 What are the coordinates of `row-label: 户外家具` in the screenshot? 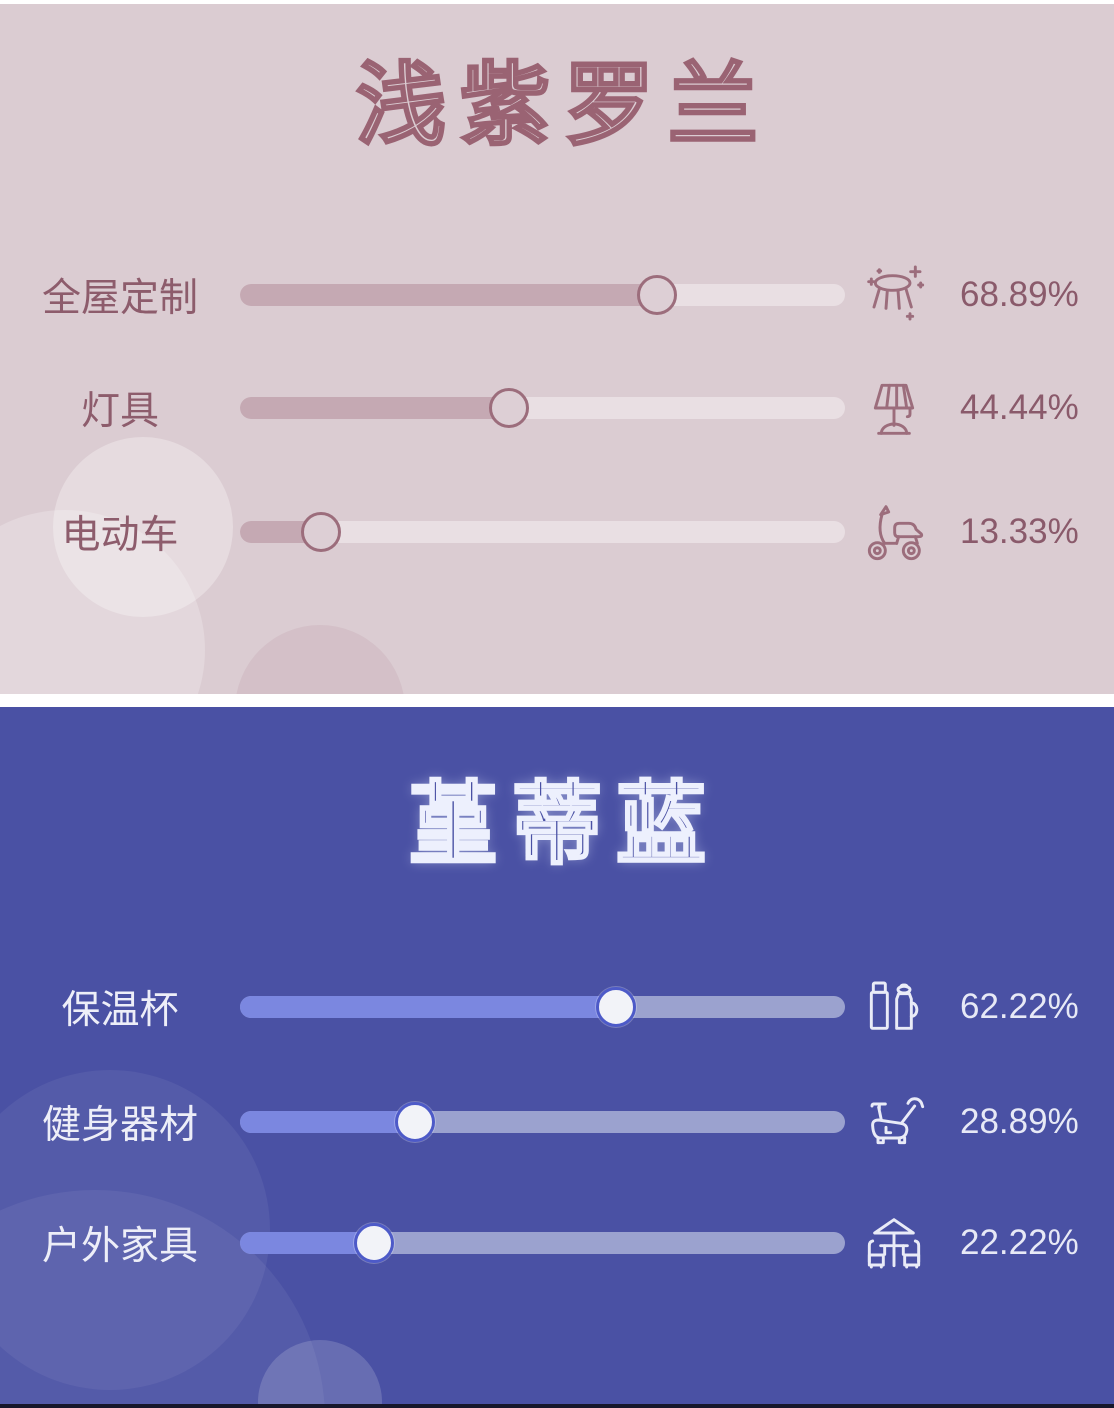 It's located at (119, 1246).